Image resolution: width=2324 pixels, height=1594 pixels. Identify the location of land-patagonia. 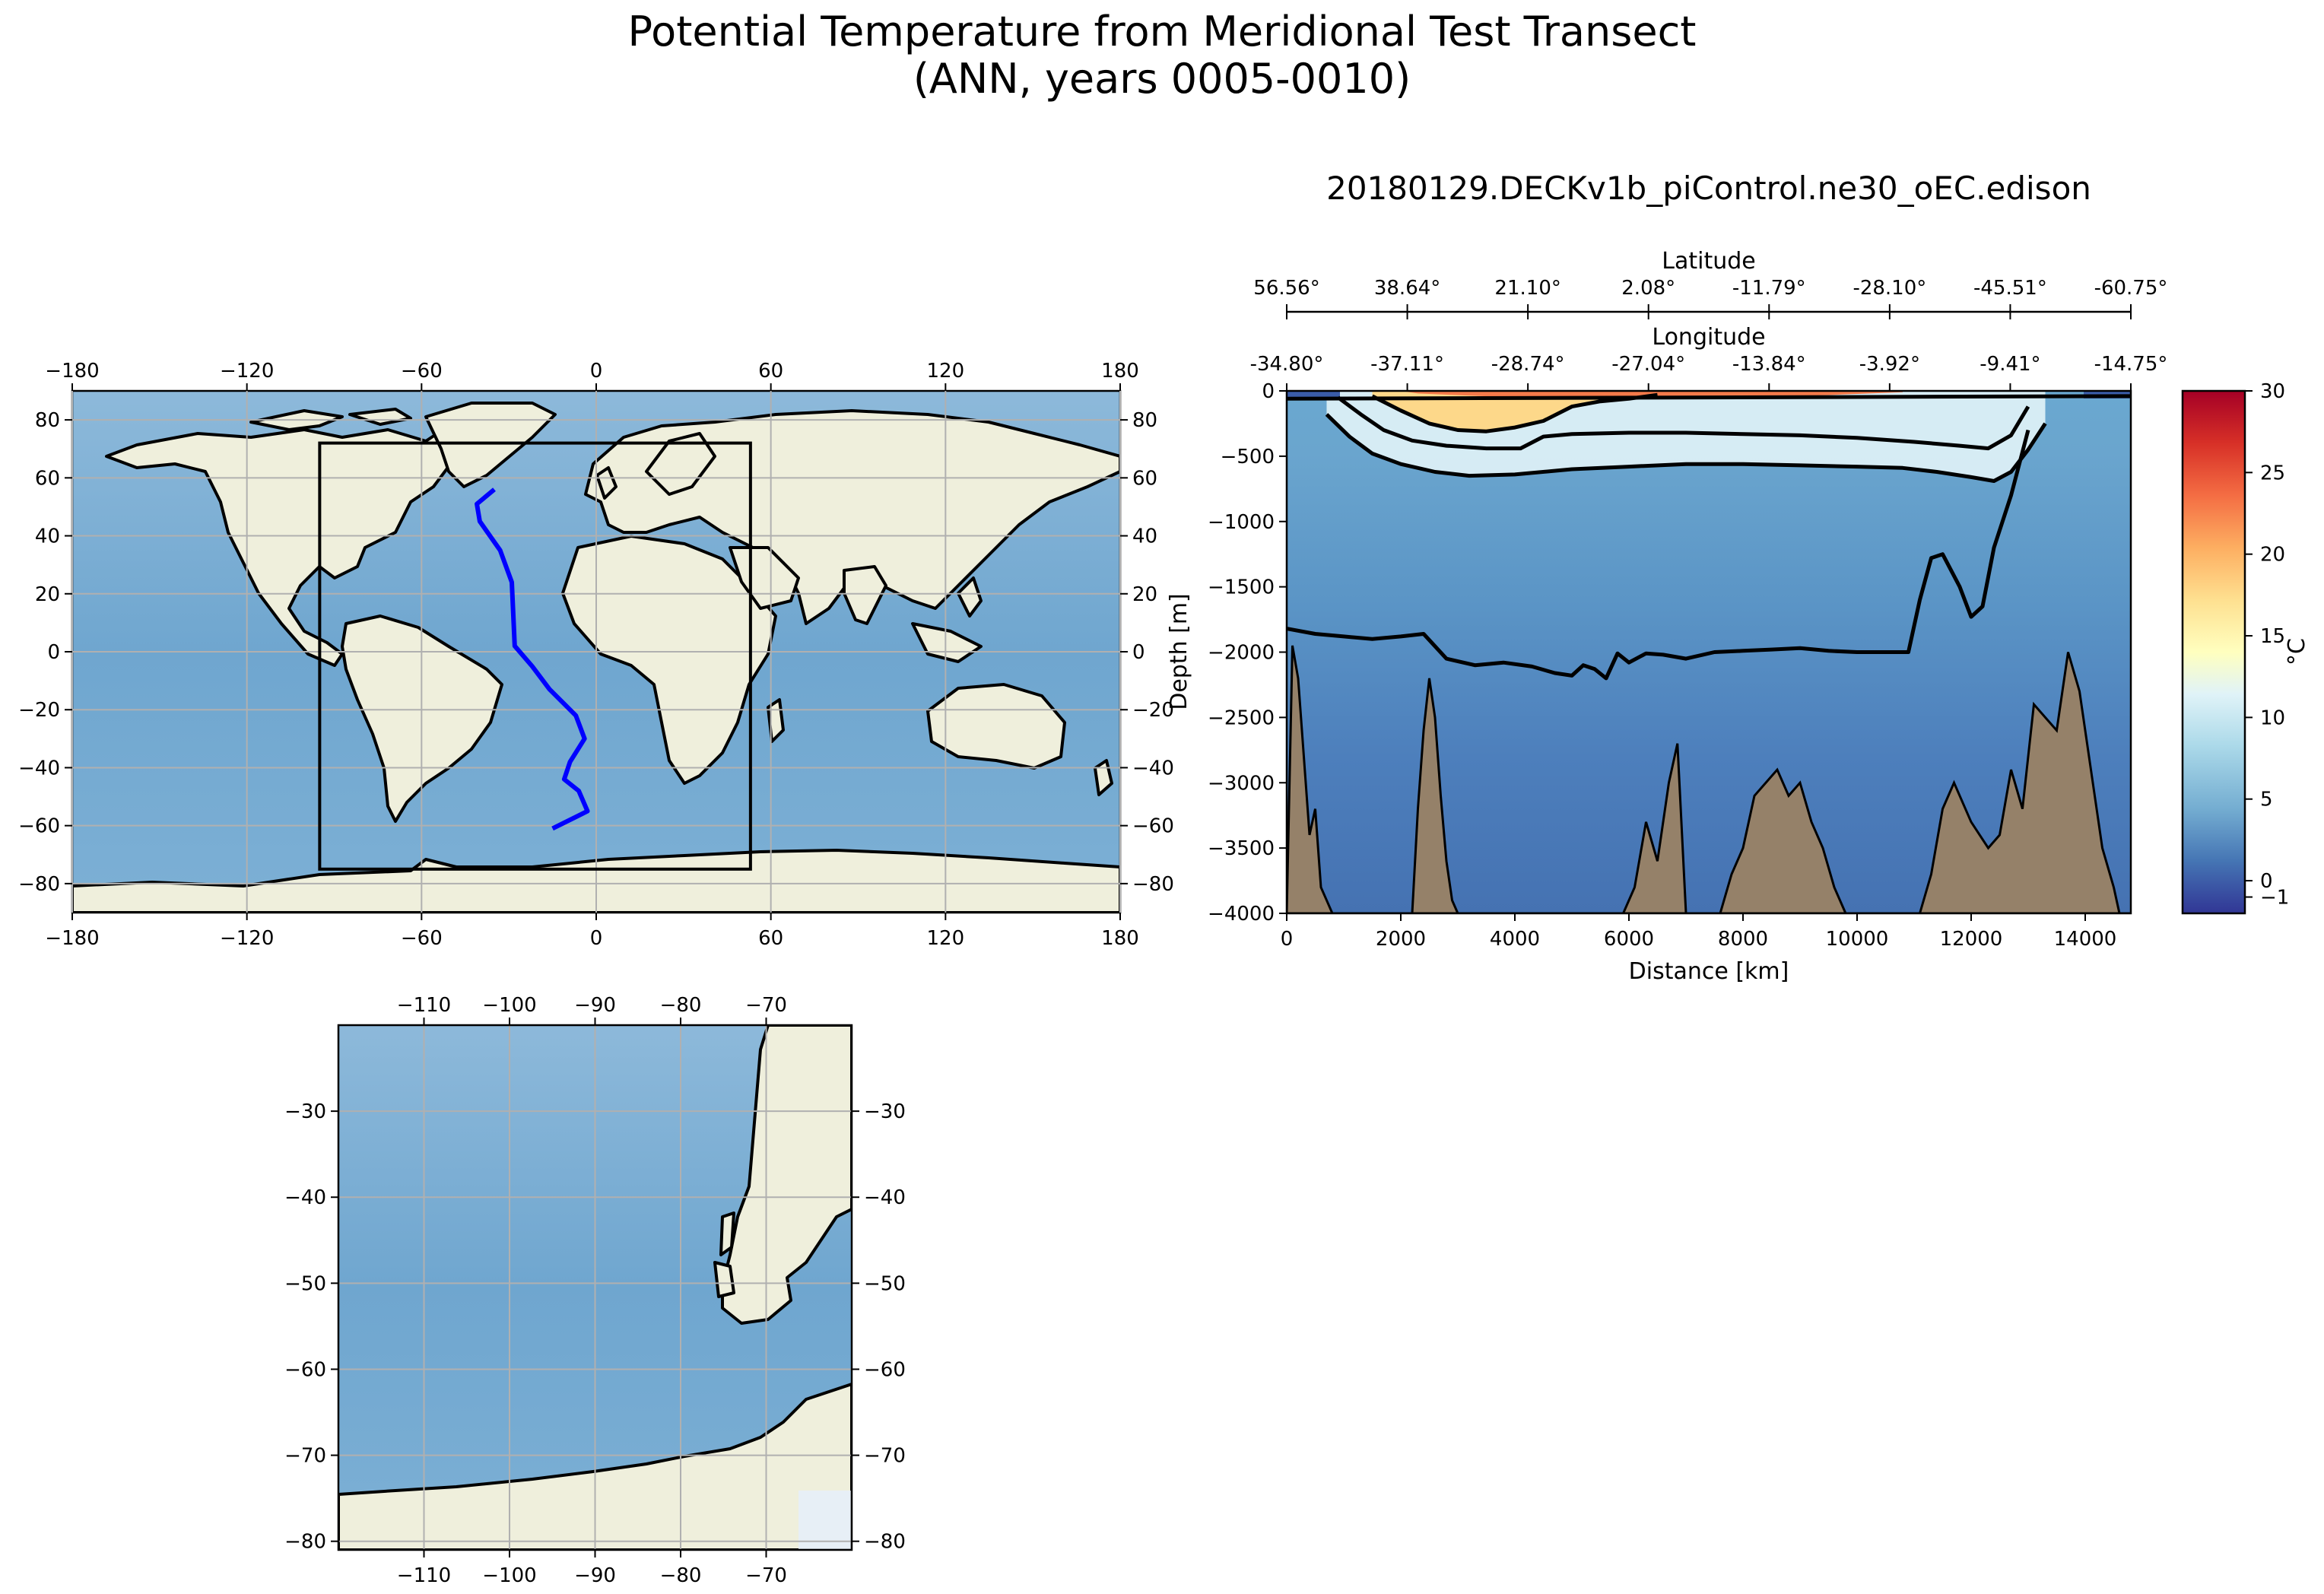
(786, 1175).